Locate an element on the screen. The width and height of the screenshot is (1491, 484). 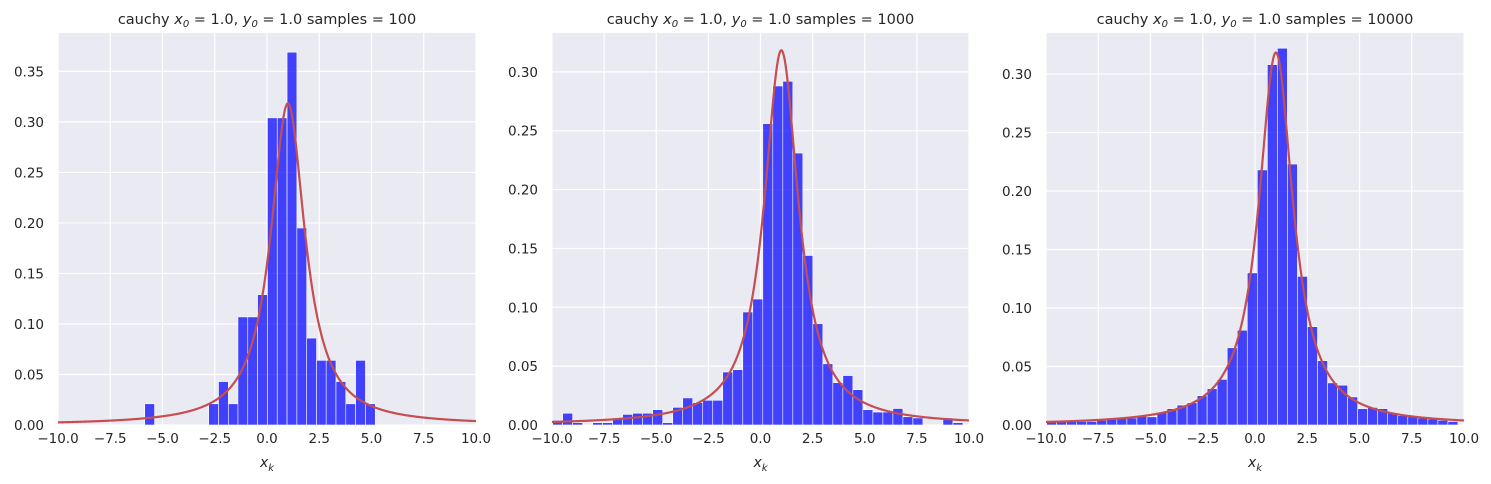
x-tick-label: 0.0 is located at coordinates (266, 439).